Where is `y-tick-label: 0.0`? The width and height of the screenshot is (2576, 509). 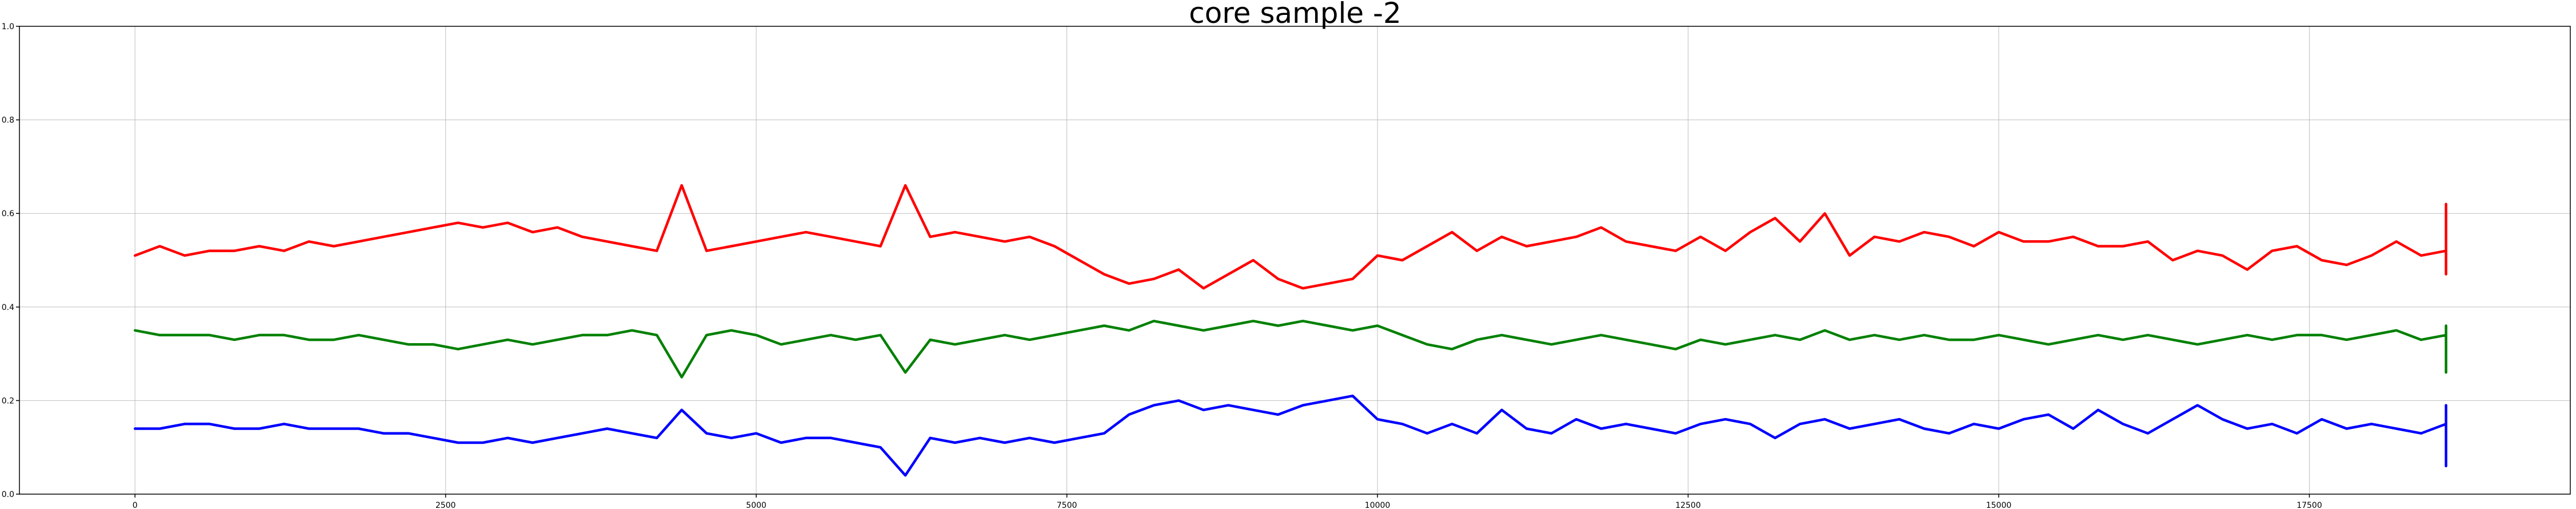 y-tick-label: 0.0 is located at coordinates (8, 494).